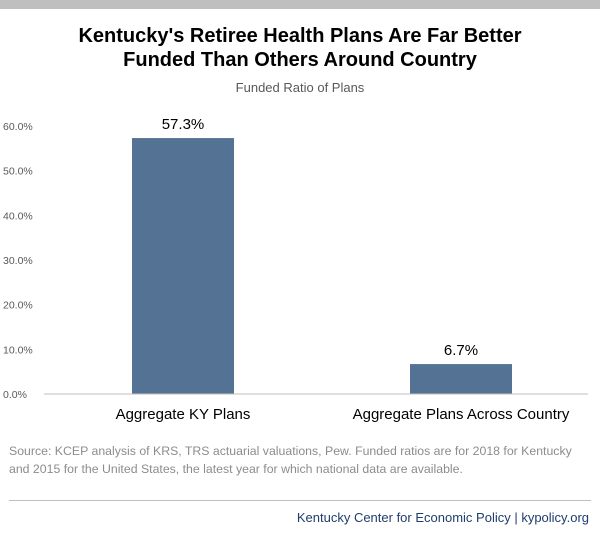 The image size is (600, 533). I want to click on top-accent-bar, so click(300, 4).